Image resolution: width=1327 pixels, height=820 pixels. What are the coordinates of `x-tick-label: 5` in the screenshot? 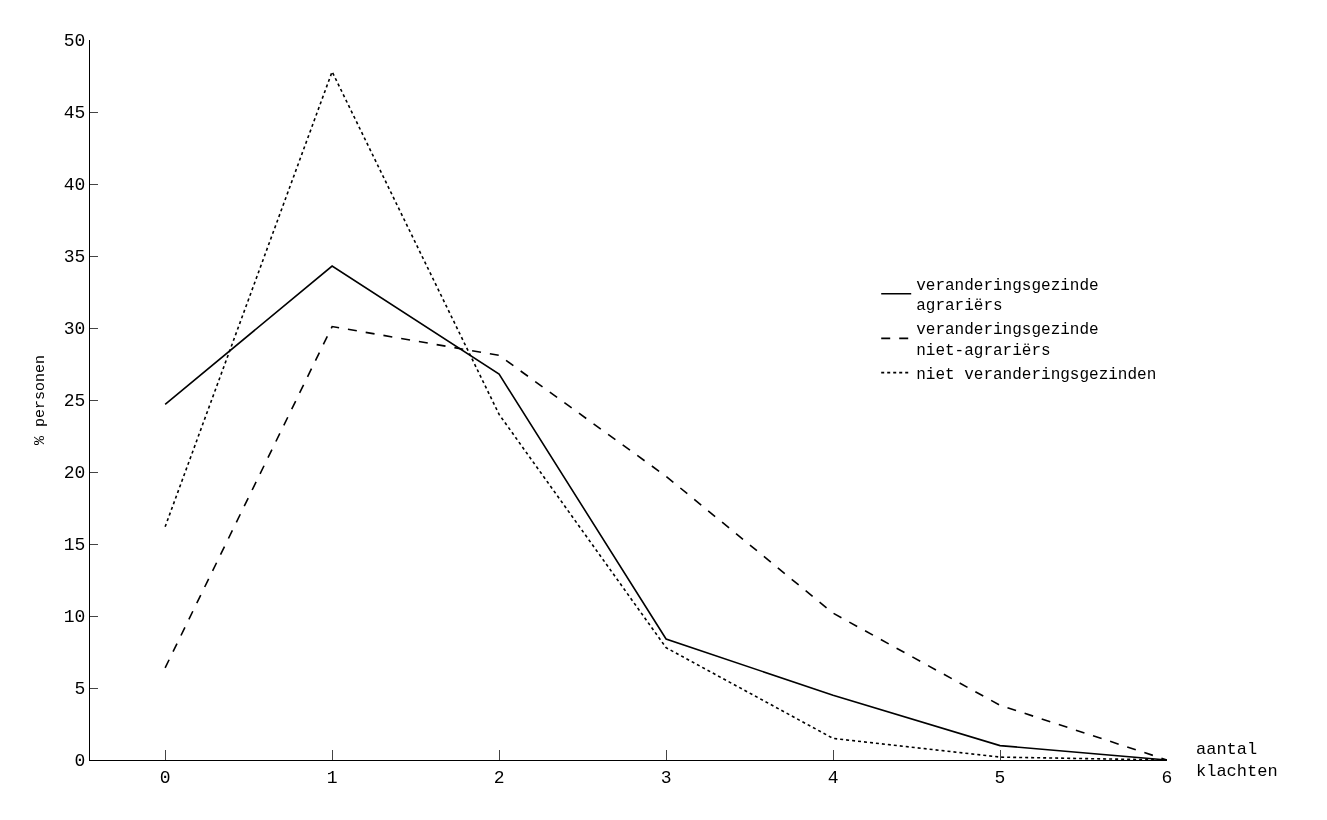 It's located at (1000, 777).